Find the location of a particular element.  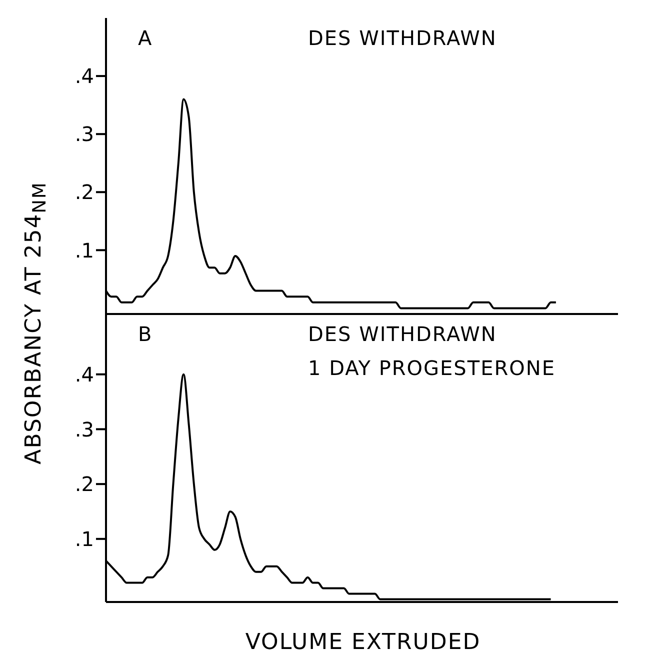

x-axis-title: VOLUME EXTRUDED is located at coordinates (363, 642).